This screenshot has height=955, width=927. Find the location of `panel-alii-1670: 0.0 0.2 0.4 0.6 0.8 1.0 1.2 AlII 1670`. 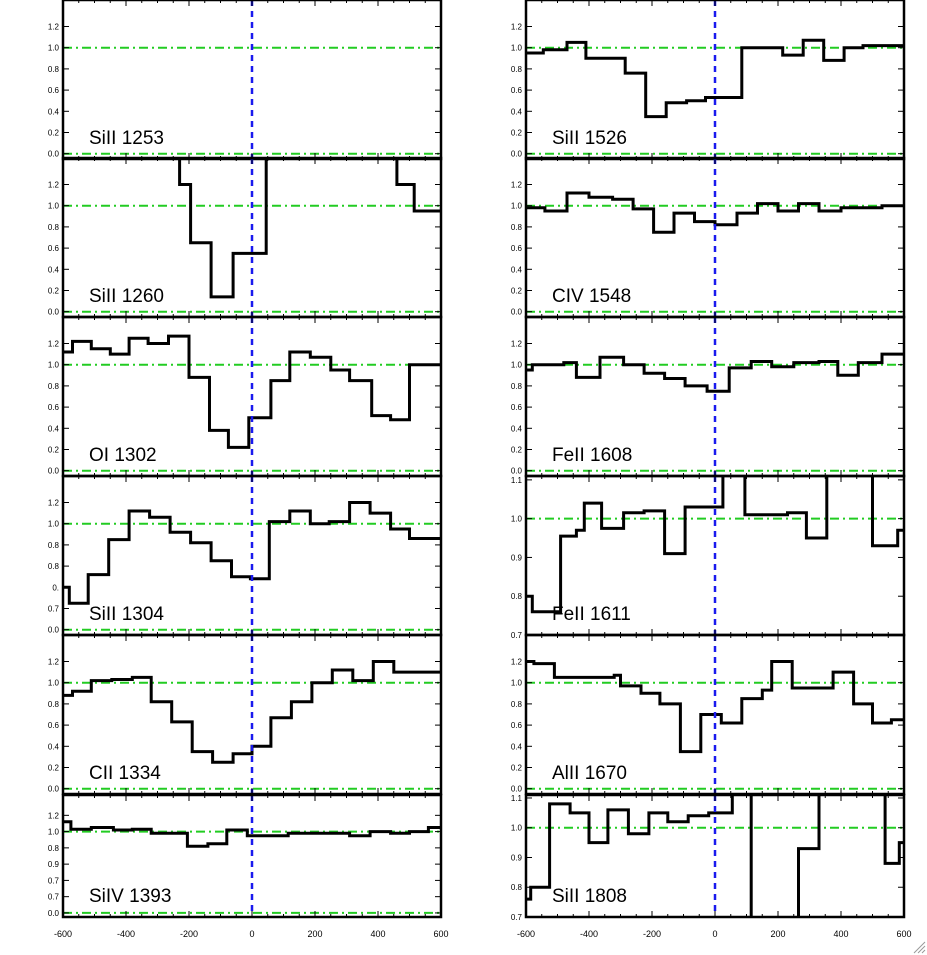

panel-alii-1670: 0.0 0.2 0.4 0.6 0.8 1.0 1.2 AlII 1670 is located at coordinates (708, 714).